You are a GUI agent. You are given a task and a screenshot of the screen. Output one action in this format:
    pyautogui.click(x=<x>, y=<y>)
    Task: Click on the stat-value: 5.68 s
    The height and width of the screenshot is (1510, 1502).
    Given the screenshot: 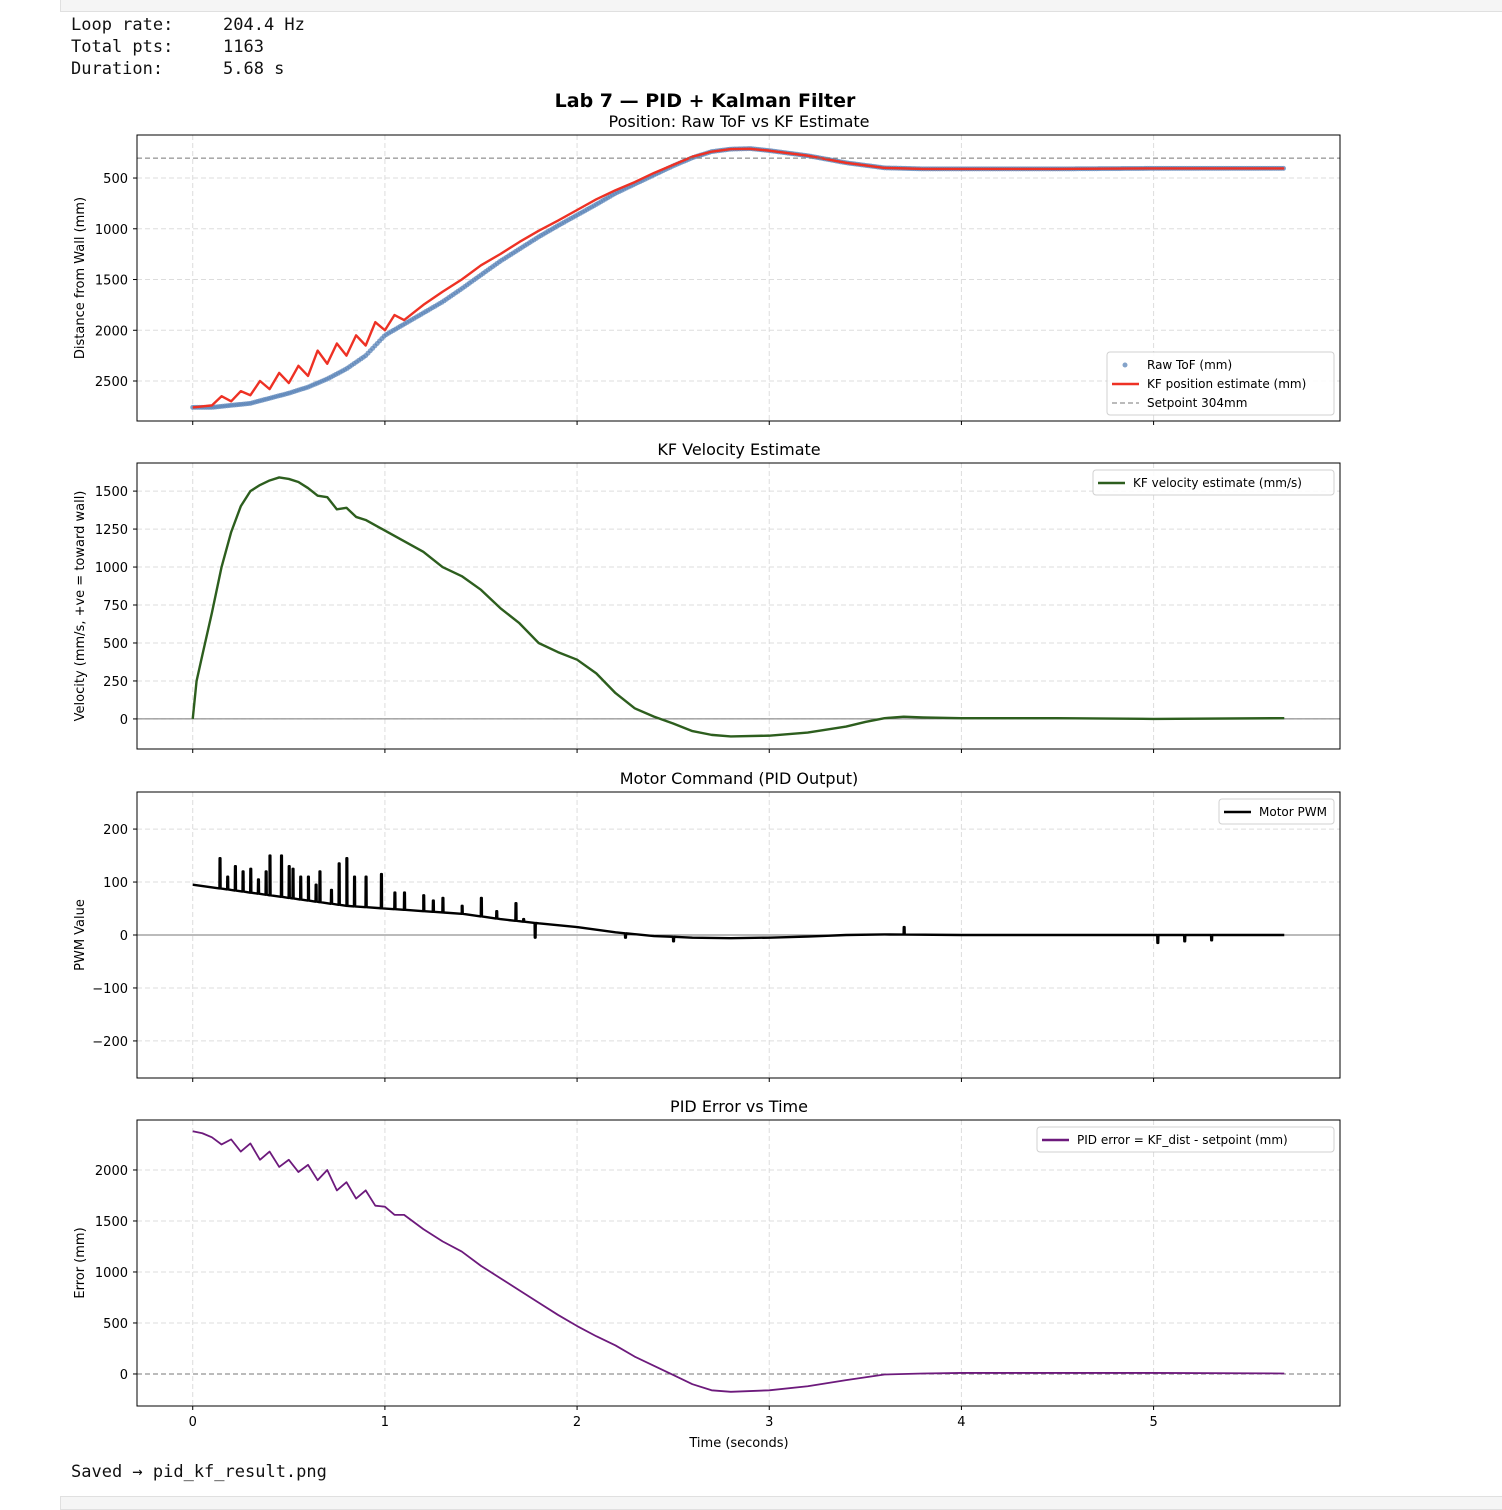 What is the action you would take?
    pyautogui.click(x=254, y=69)
    